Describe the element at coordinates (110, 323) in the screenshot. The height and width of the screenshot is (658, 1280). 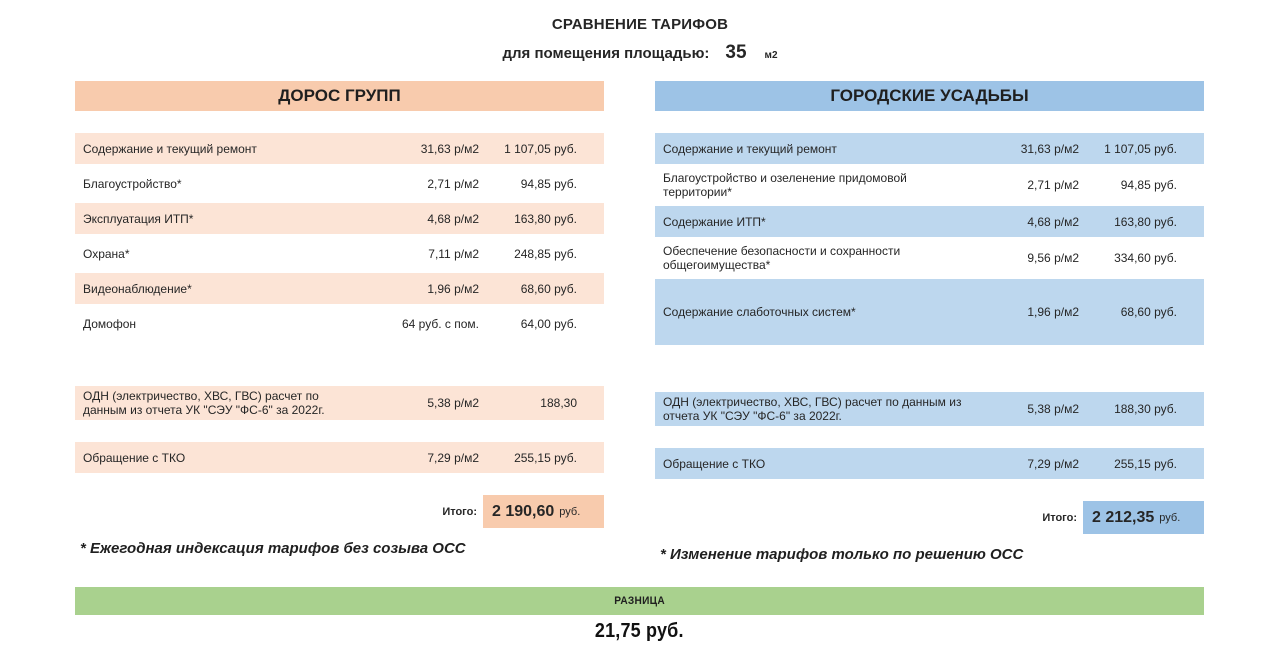
I see `tariff-label: Домофон` at that location.